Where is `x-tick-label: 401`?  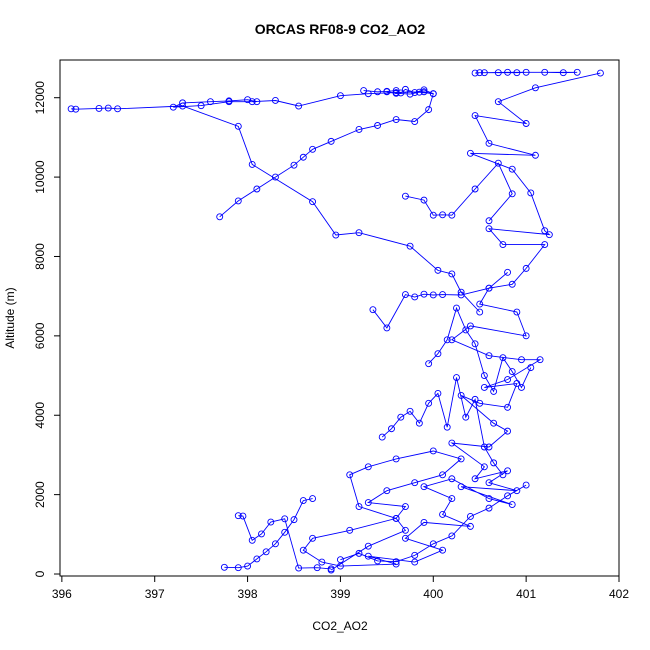
x-tick-label: 401 is located at coordinates (526, 594).